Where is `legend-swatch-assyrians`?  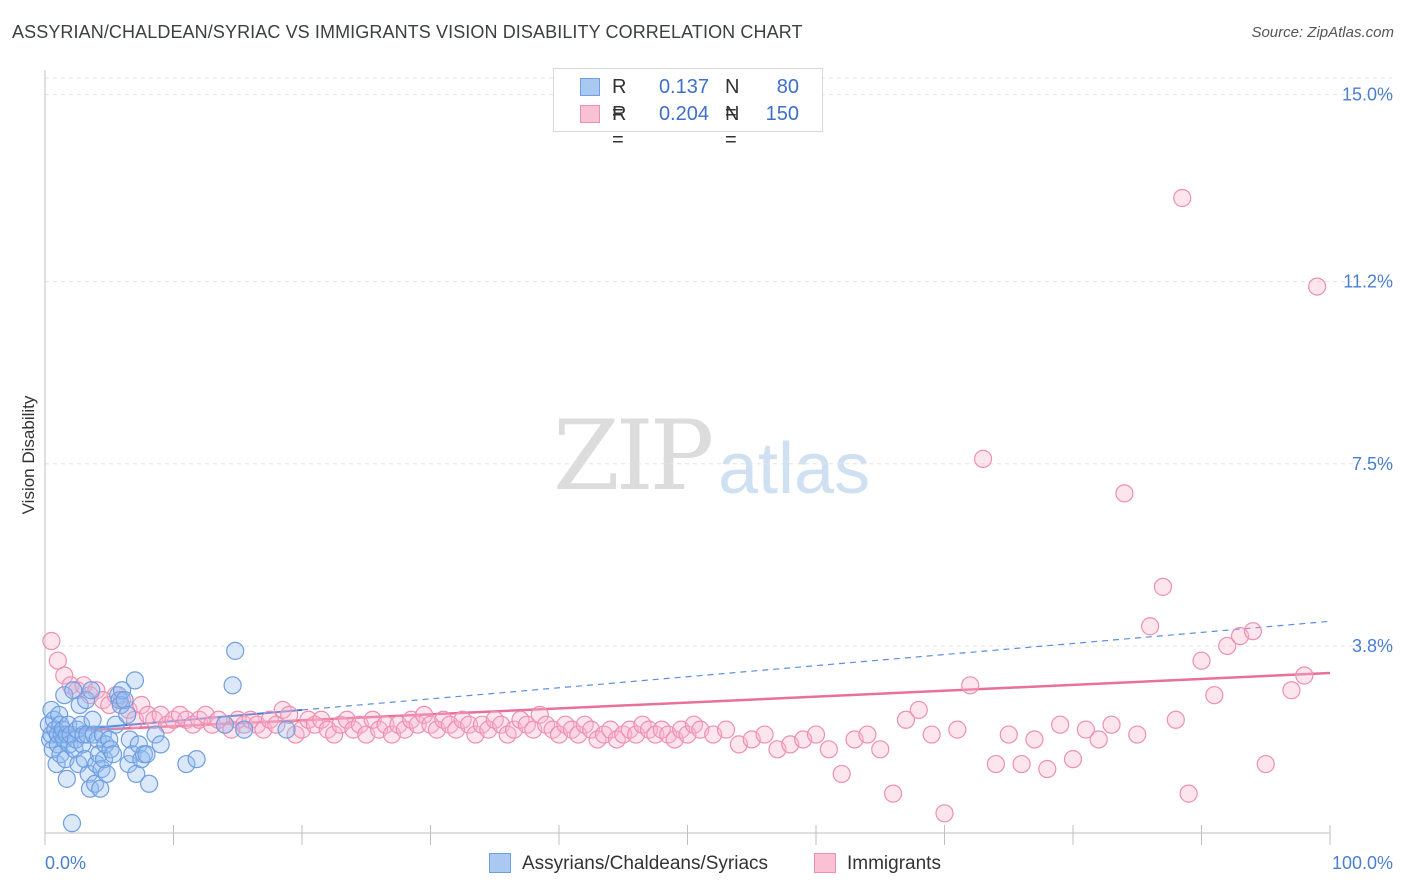 legend-swatch-assyrians is located at coordinates (500, 863).